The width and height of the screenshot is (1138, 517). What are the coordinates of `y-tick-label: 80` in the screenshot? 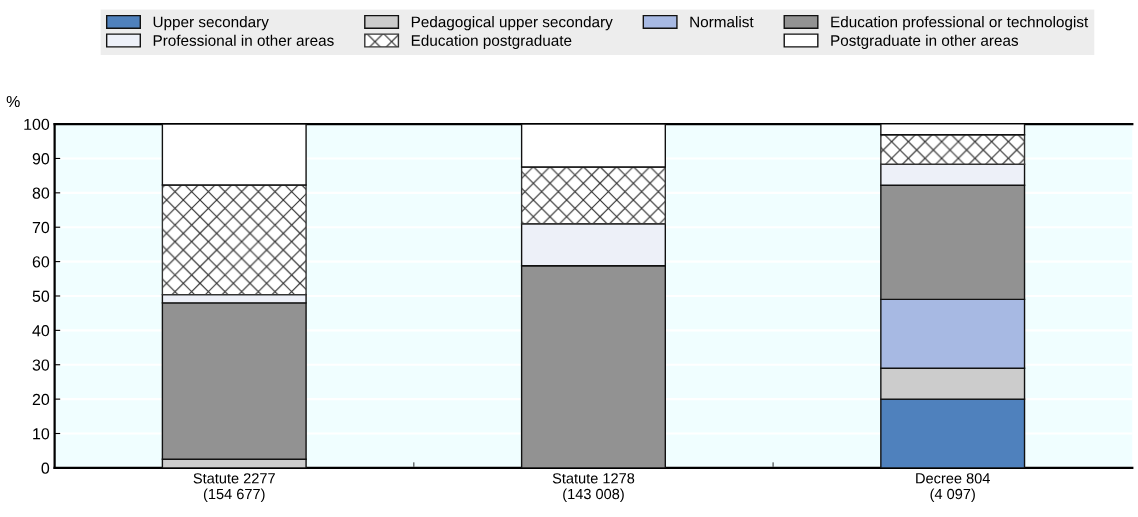 It's located at (41, 193).